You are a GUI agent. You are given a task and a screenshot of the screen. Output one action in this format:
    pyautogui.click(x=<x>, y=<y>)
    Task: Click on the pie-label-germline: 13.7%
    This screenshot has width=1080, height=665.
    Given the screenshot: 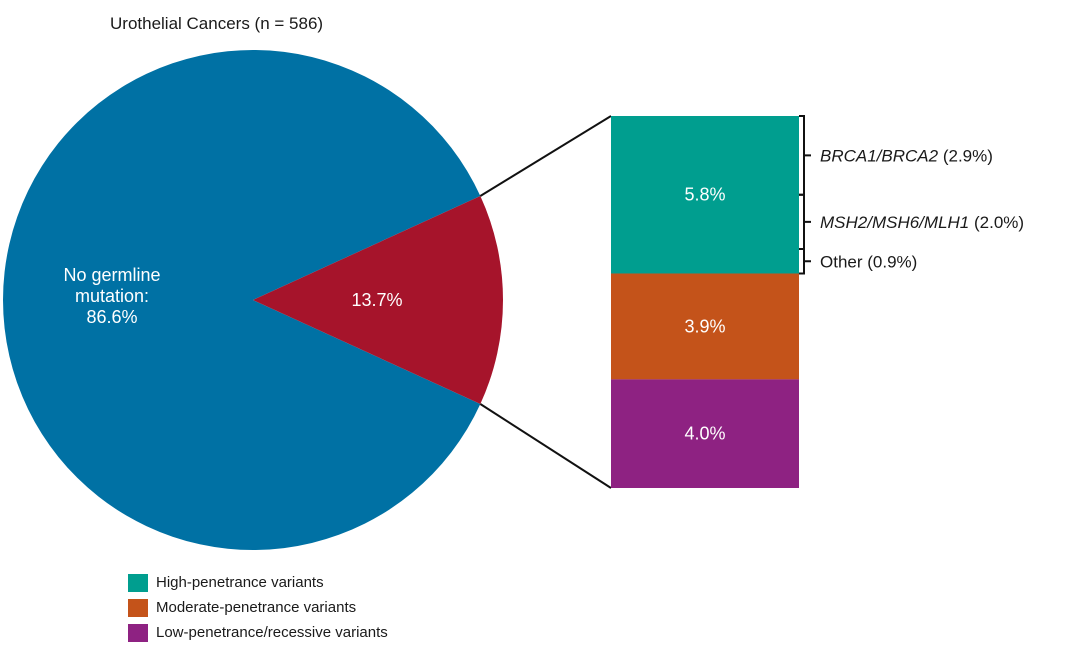 What is the action you would take?
    pyautogui.click(x=376, y=300)
    